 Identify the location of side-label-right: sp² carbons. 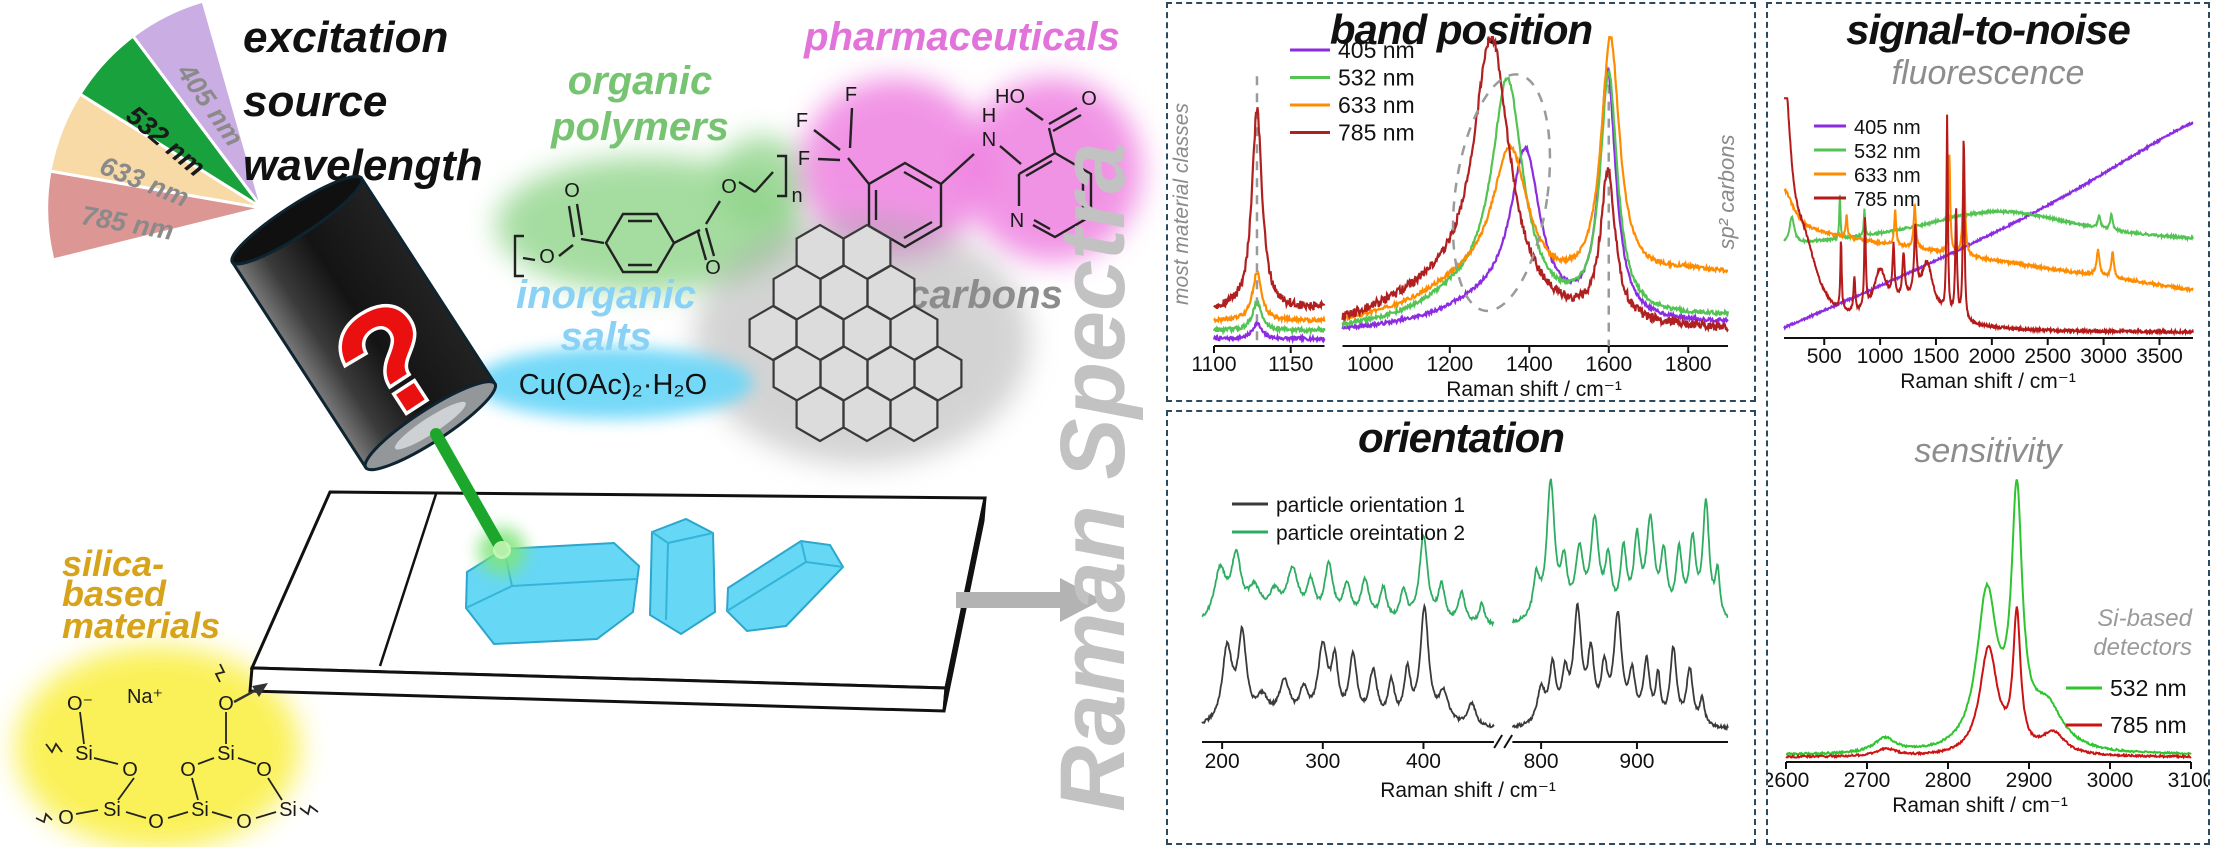
(1726, 192).